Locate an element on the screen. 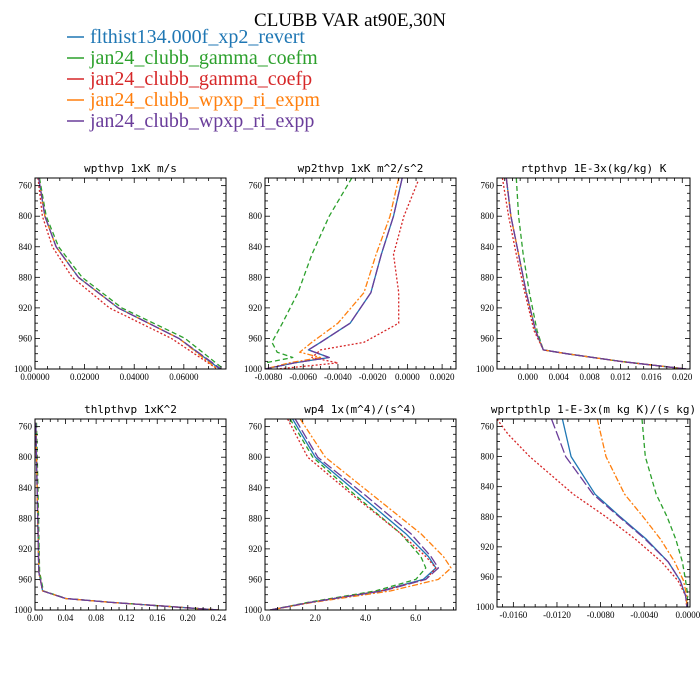 The height and width of the screenshot is (700, 700). panel-title: thlpthvp 1xK^2 is located at coordinates (130, 409).